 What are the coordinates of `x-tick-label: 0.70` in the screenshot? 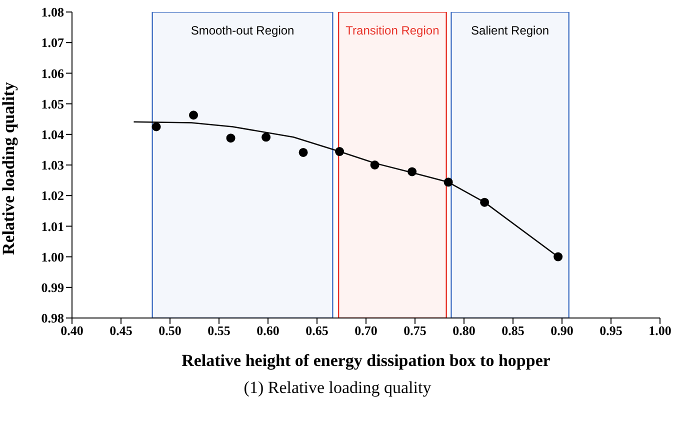 It's located at (366, 330).